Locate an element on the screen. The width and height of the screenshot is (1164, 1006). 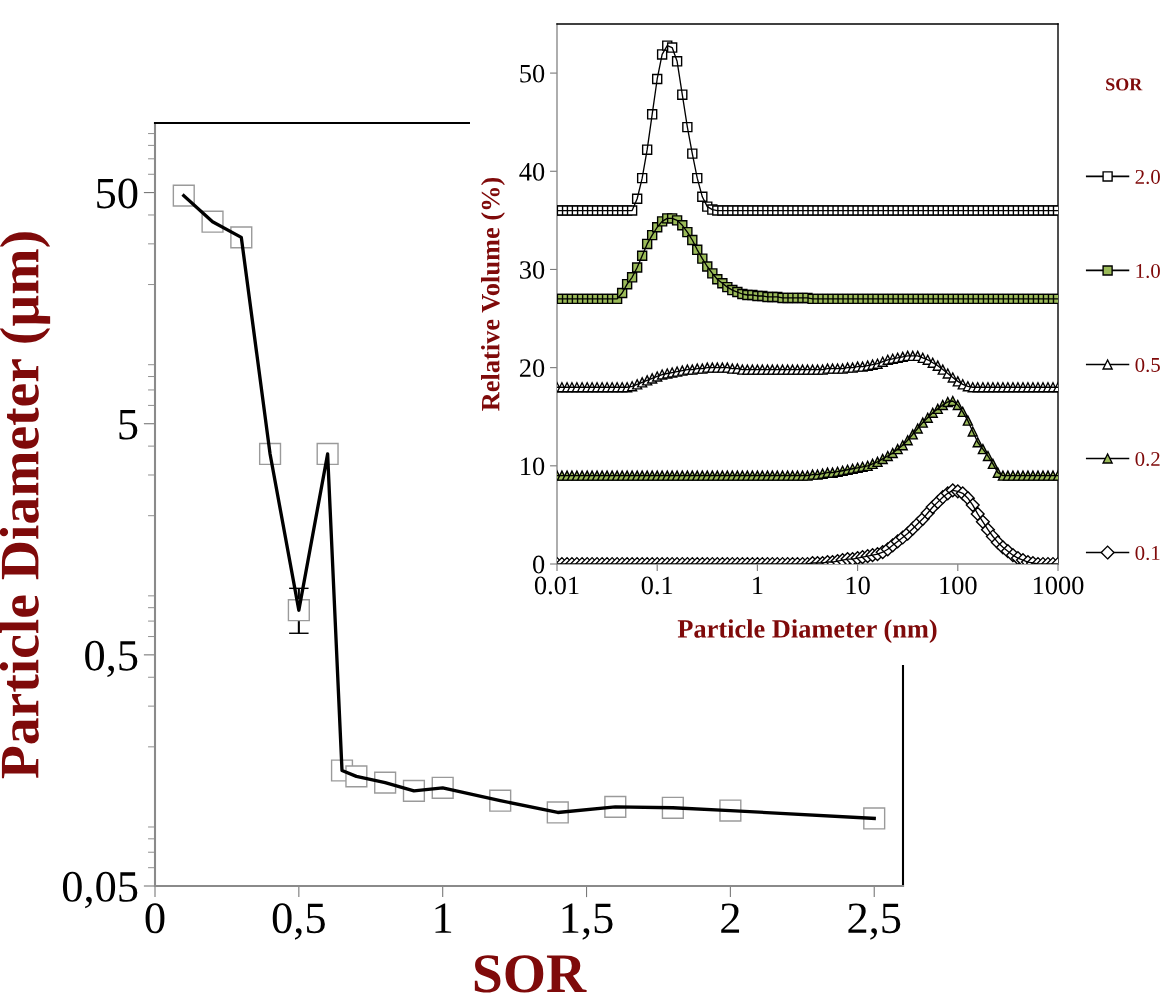
x-tick-label: 0,5 is located at coordinates (298, 921).